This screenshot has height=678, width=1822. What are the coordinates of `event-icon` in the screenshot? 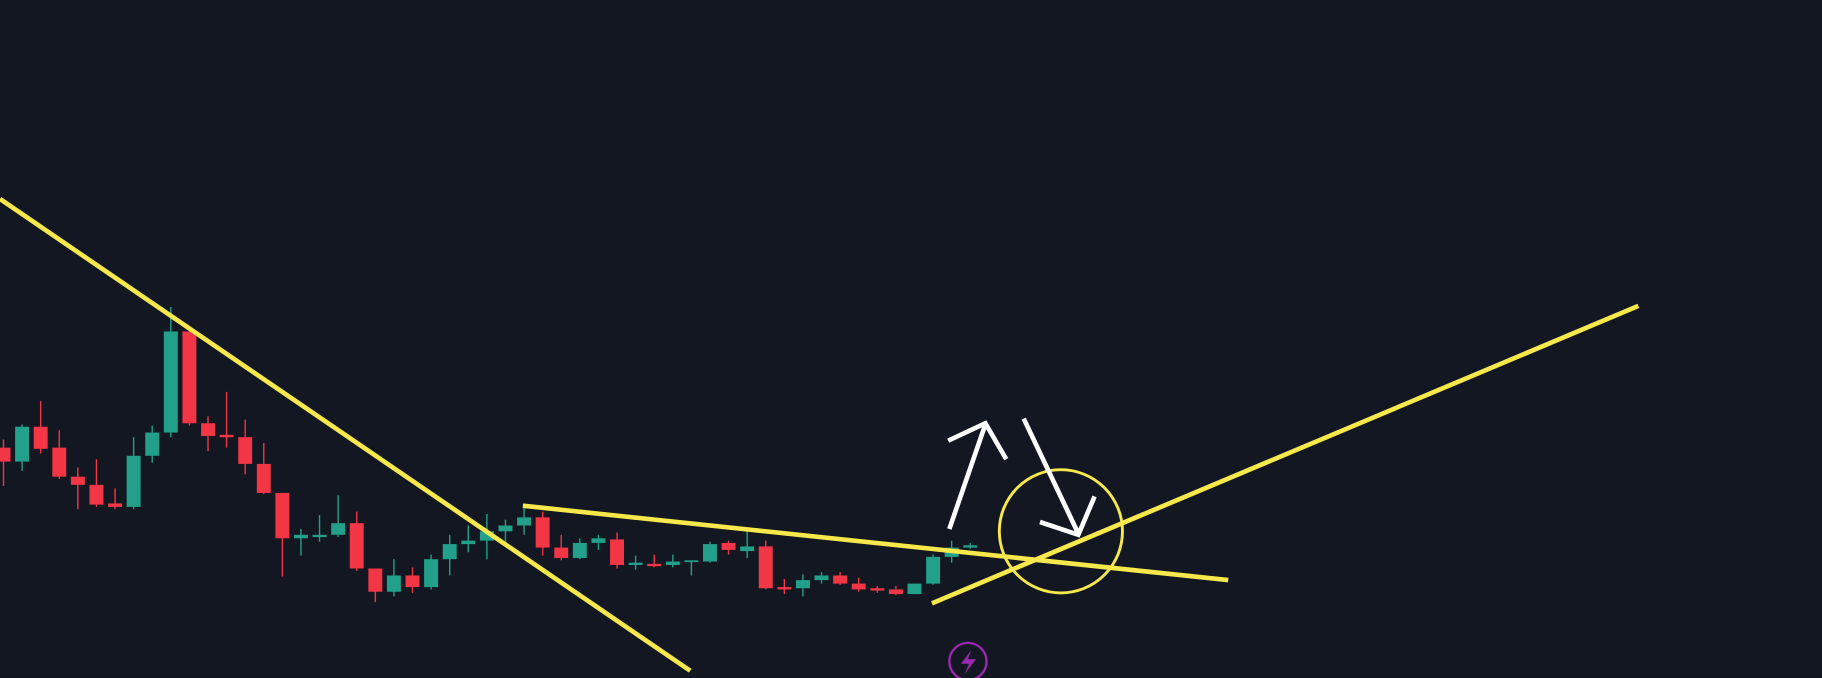 It's located at (968, 659).